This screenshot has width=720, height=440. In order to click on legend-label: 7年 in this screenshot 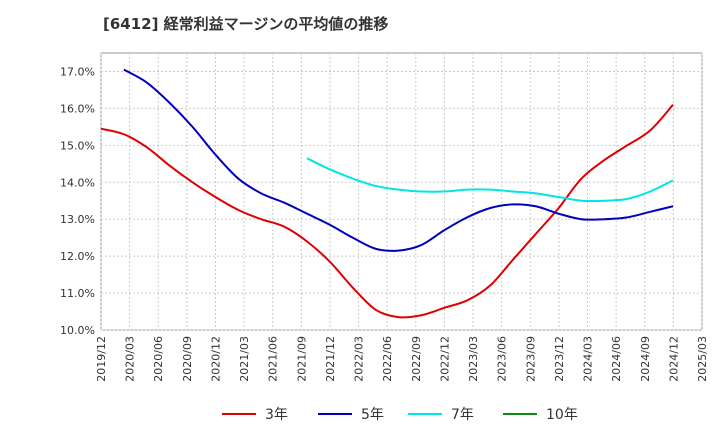, I will do `click(462, 415)`.